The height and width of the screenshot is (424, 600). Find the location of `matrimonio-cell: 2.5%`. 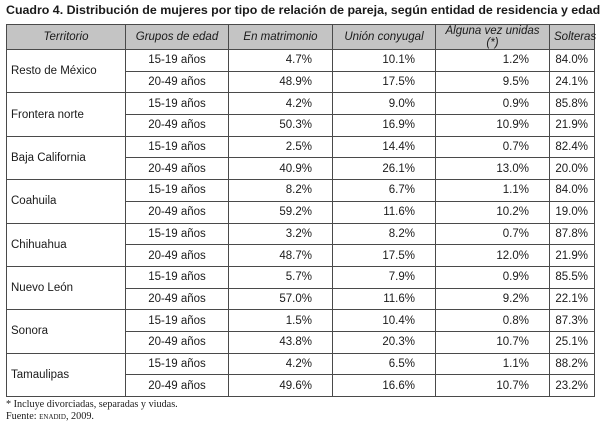

matrimonio-cell: 2.5% is located at coordinates (280, 147).